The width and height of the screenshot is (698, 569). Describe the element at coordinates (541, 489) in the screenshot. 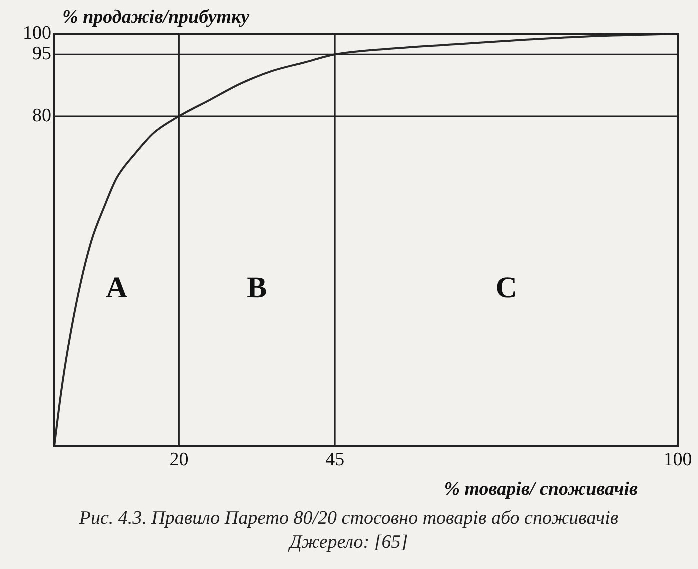

I see `x-axis-title: % товарів/ споживачів` at that location.